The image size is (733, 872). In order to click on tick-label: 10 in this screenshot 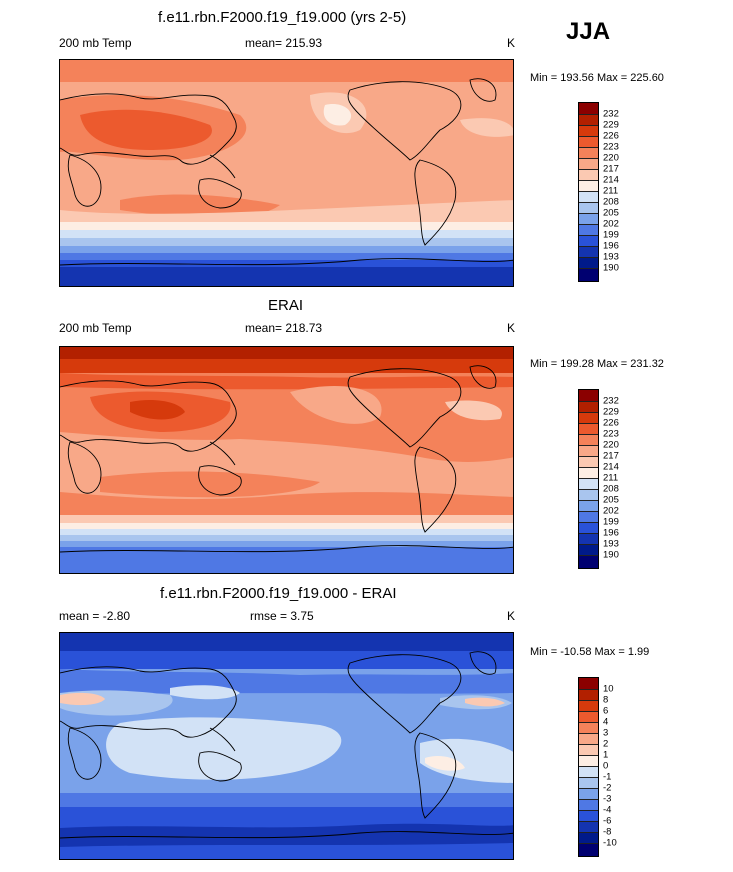, I will do `click(608, 689)`.